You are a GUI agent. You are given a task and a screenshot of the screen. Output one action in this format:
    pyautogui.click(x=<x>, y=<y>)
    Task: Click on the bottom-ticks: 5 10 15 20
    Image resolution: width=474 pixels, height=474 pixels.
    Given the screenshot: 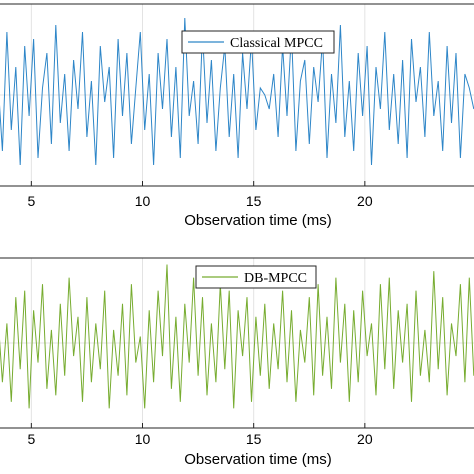 What is the action you would take?
    pyautogui.click(x=200, y=435)
    